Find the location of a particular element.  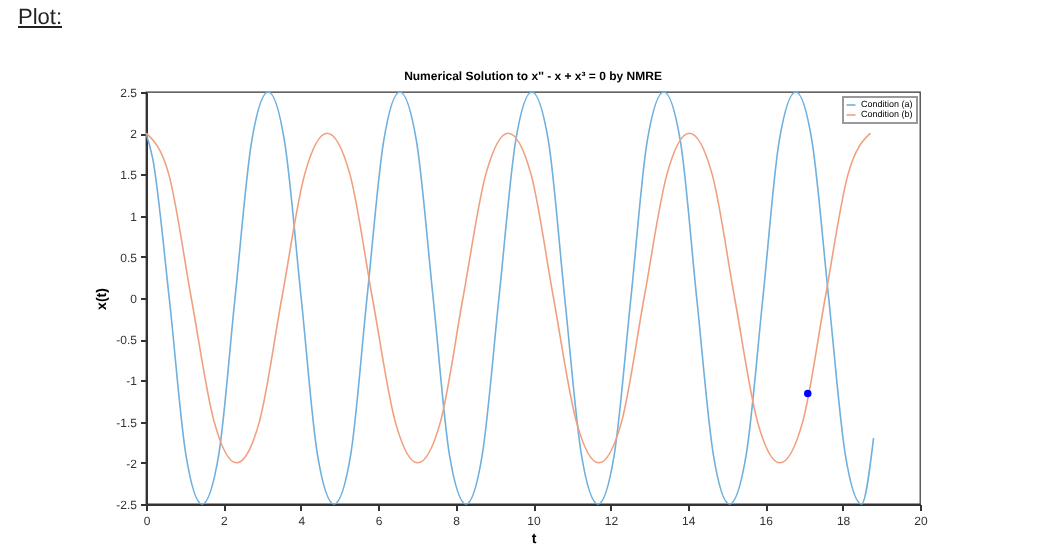

text: Plot: is located at coordinates (40, 18).